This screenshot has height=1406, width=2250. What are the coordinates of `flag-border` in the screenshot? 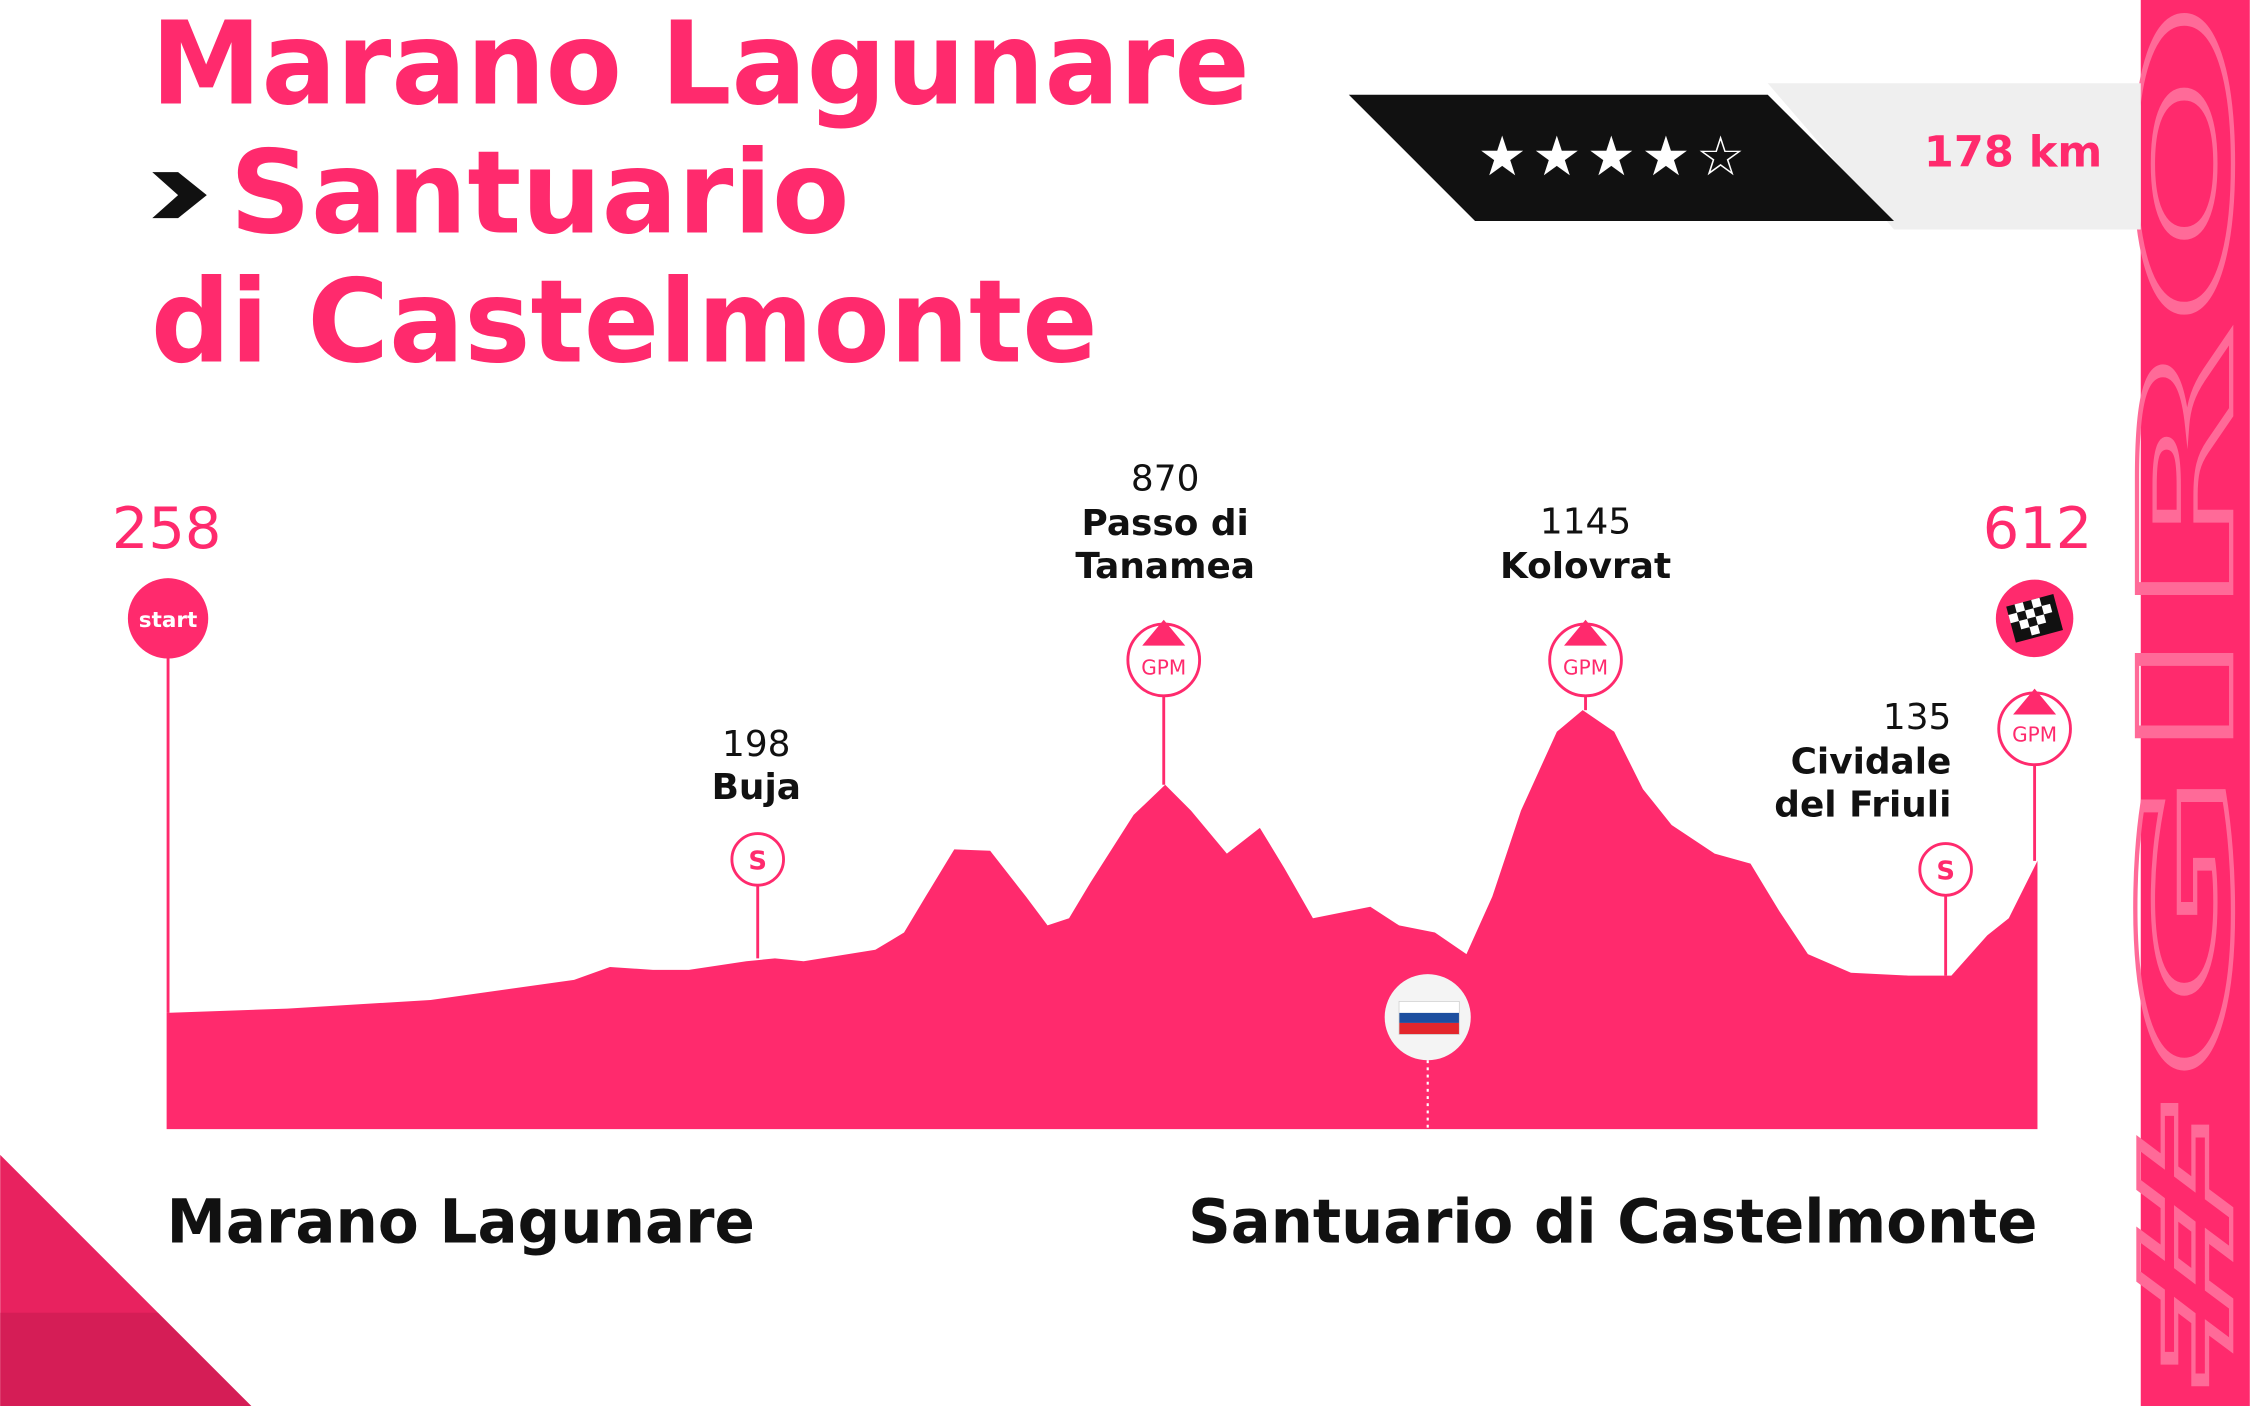 It's located at (1429, 1018).